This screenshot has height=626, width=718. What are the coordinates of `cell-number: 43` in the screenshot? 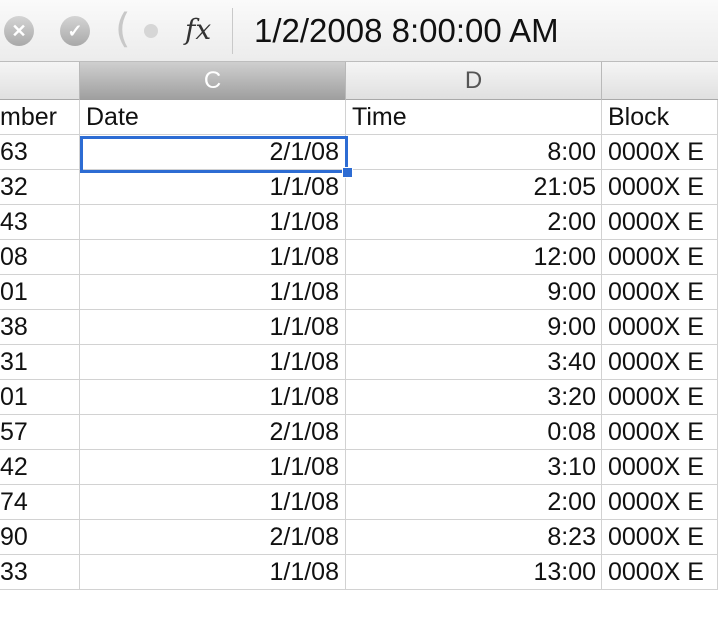 It's located at (40, 222).